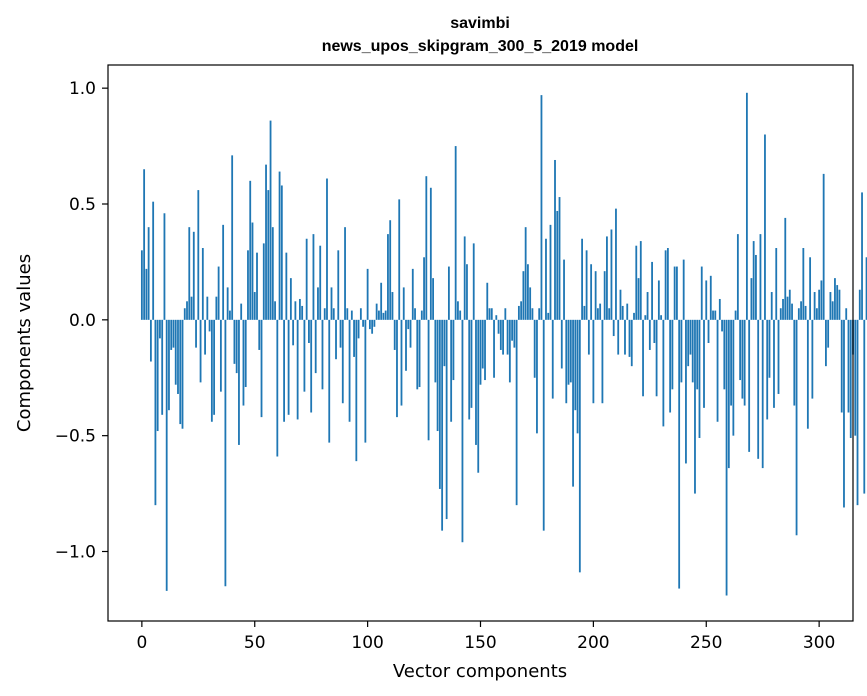 This screenshot has height=696, width=867. I want to click on x-tick-label: 200, so click(593, 643).